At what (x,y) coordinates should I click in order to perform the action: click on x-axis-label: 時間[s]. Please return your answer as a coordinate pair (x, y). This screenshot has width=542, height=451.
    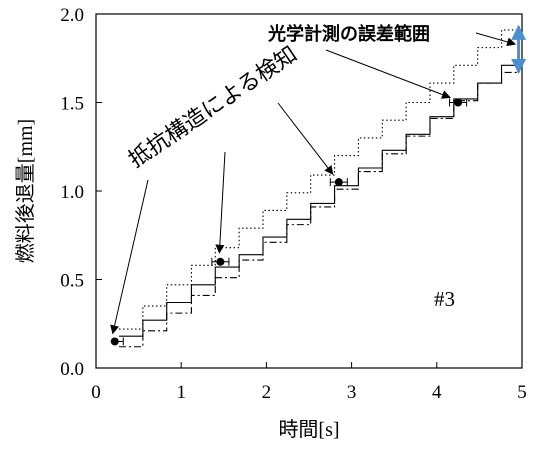
    Looking at the image, I should click on (308, 429).